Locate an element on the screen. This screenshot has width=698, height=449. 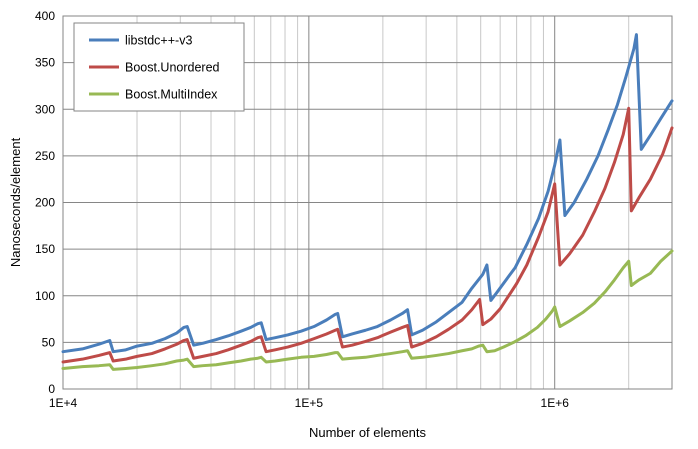
y-tick-label: 400 is located at coordinates (45, 16).